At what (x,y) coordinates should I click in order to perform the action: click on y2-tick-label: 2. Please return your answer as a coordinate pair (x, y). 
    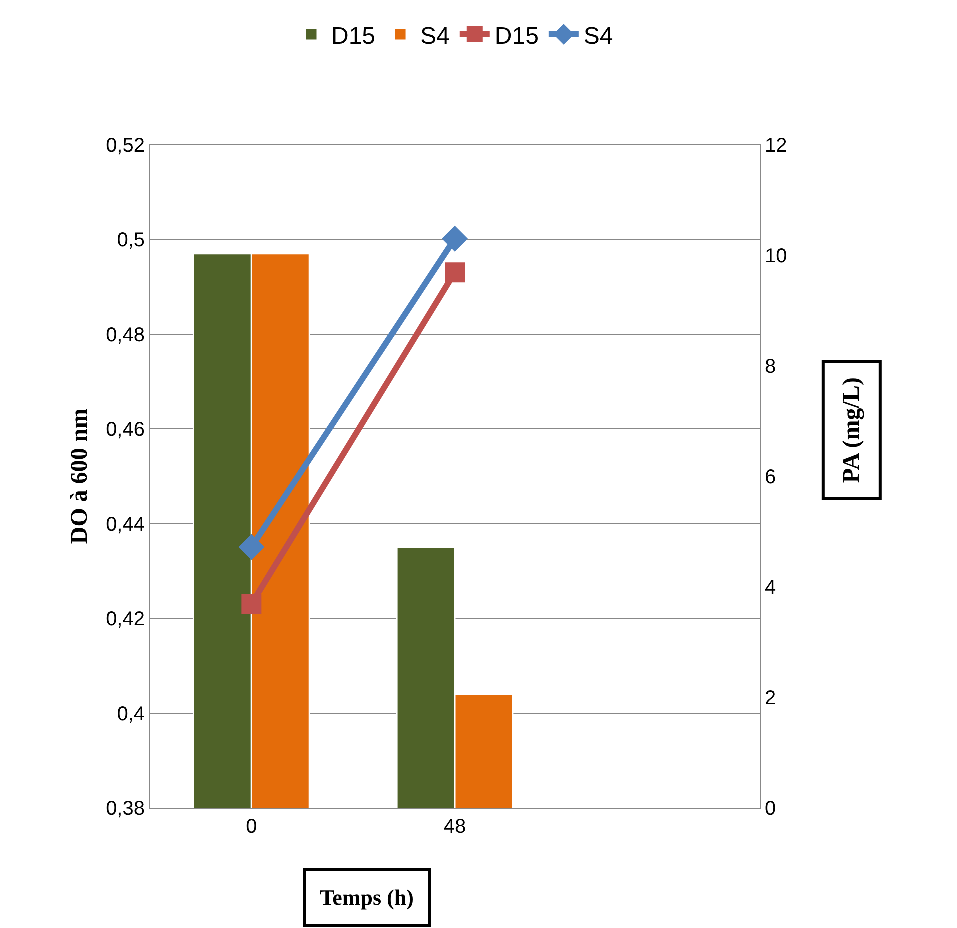
    Looking at the image, I should click on (770, 699).